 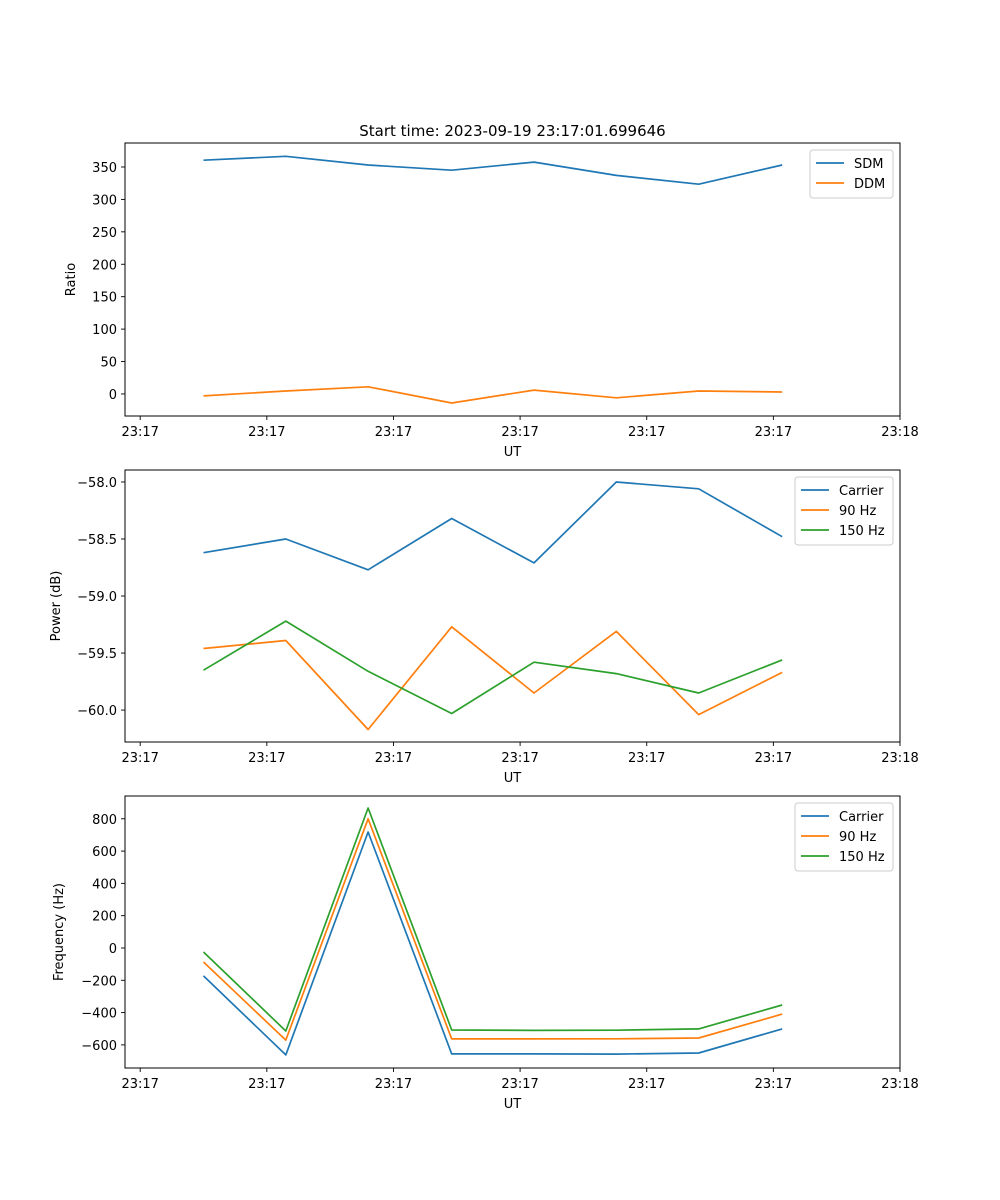 I want to click on y-tick-label: 300, so click(x=104, y=200).